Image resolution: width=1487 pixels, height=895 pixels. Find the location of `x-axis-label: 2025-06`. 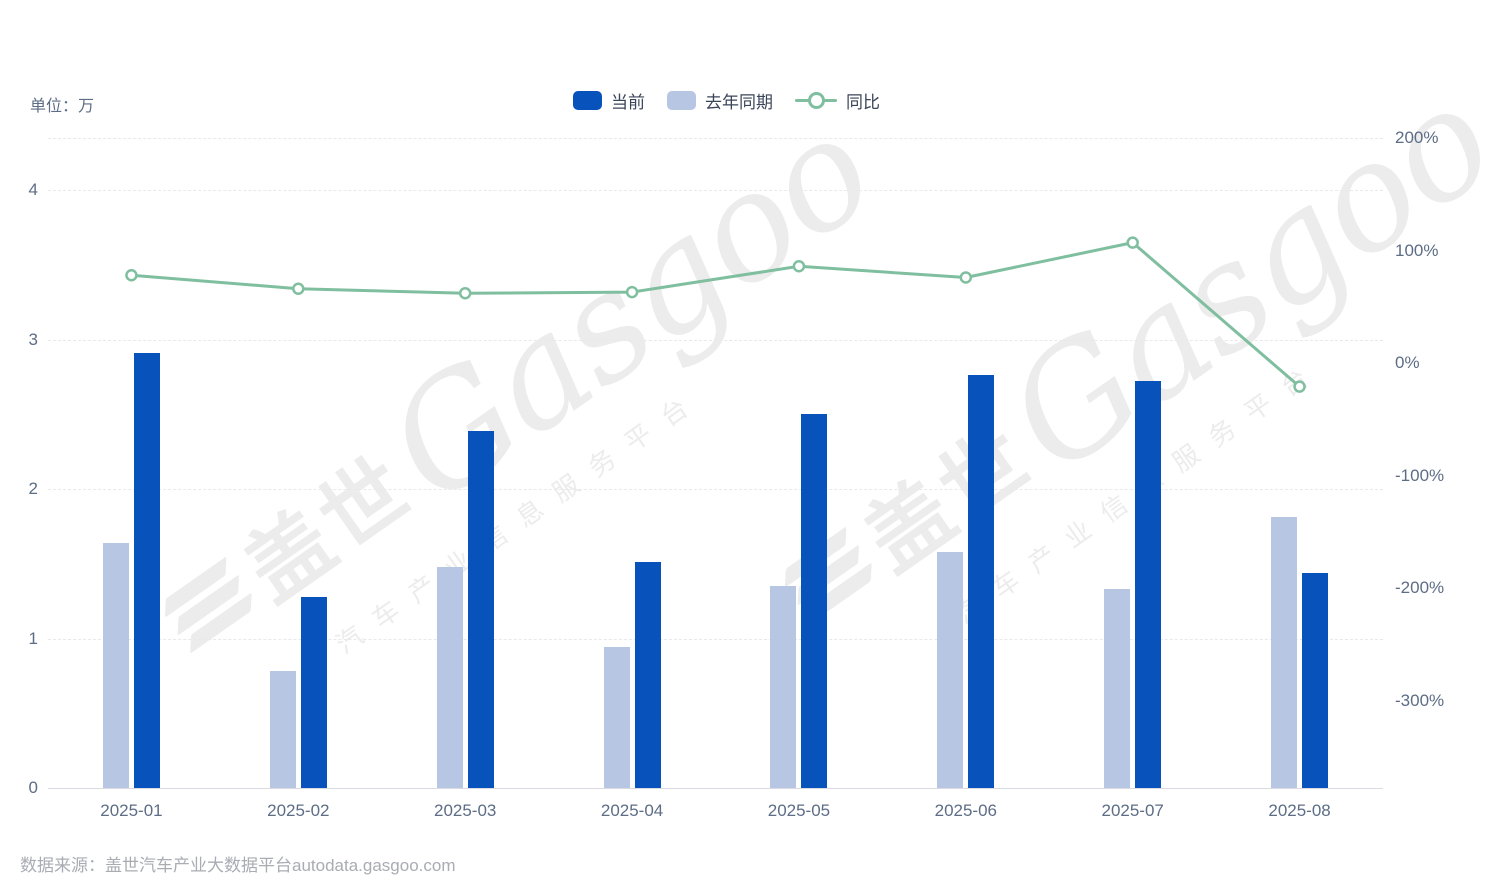

x-axis-label: 2025-06 is located at coordinates (965, 810).